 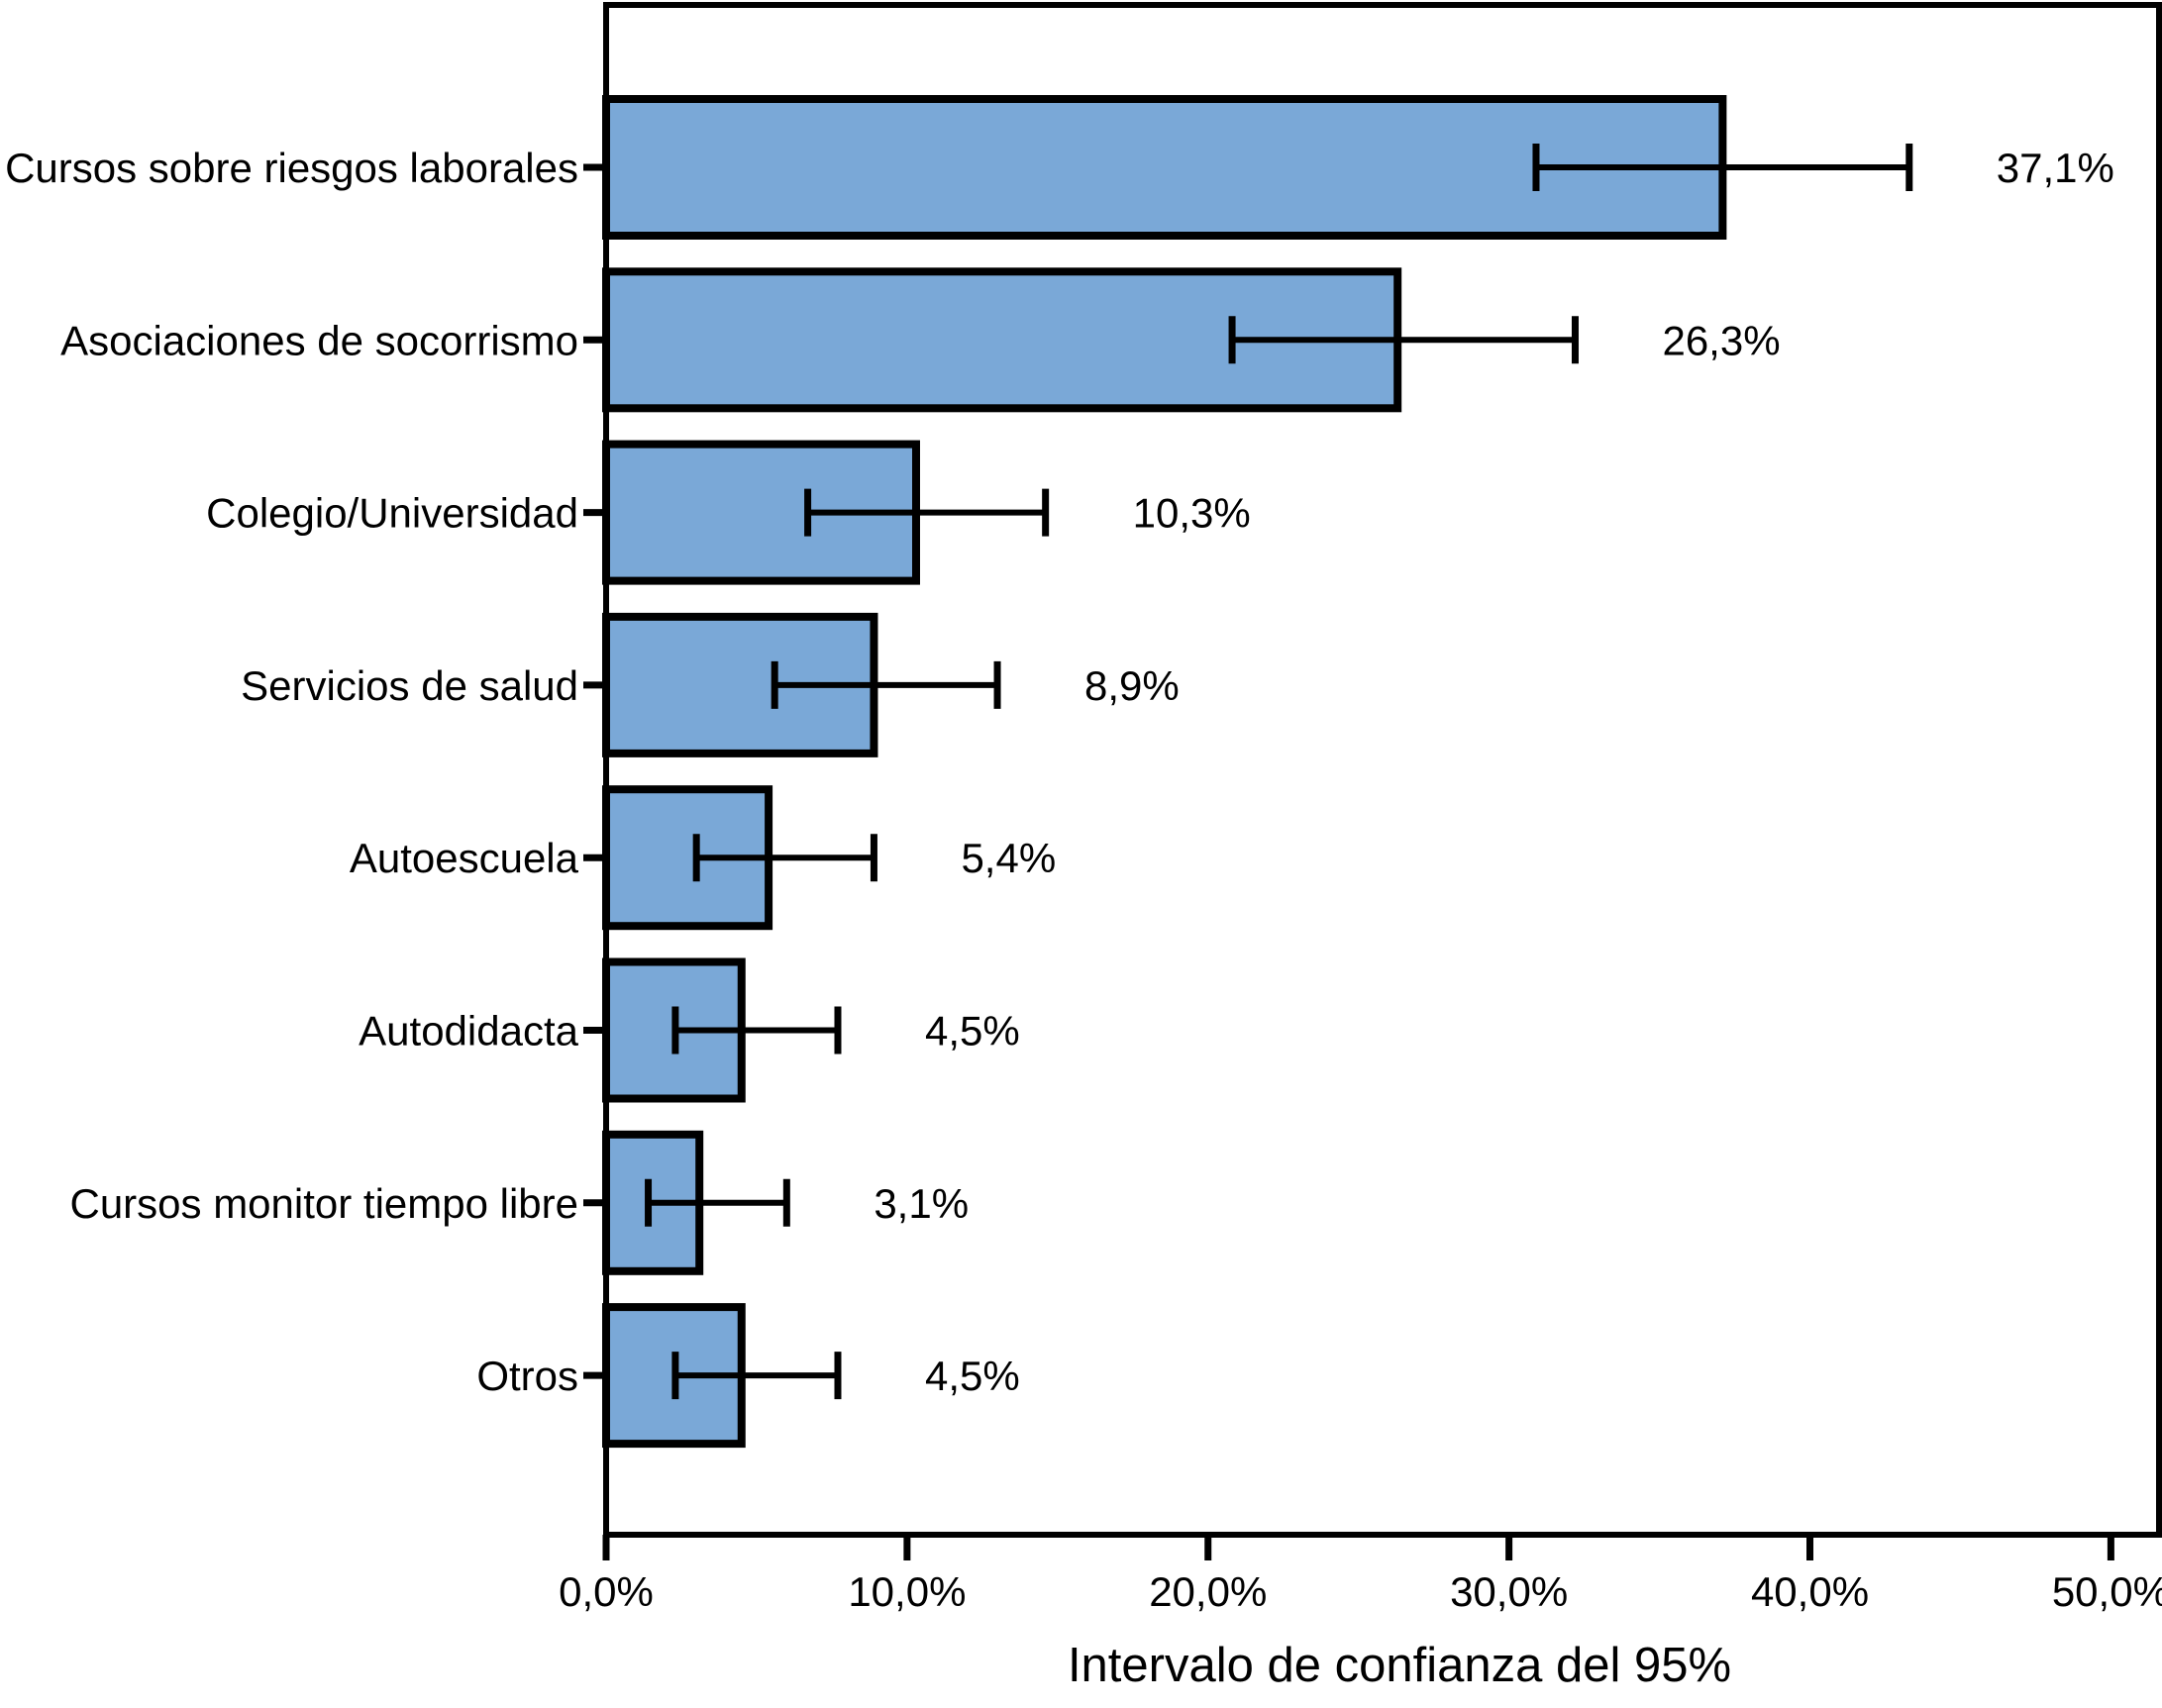 What do you see at coordinates (907, 1591) in the screenshot?
I see `x-axis-tick-label: 10,0%` at bounding box center [907, 1591].